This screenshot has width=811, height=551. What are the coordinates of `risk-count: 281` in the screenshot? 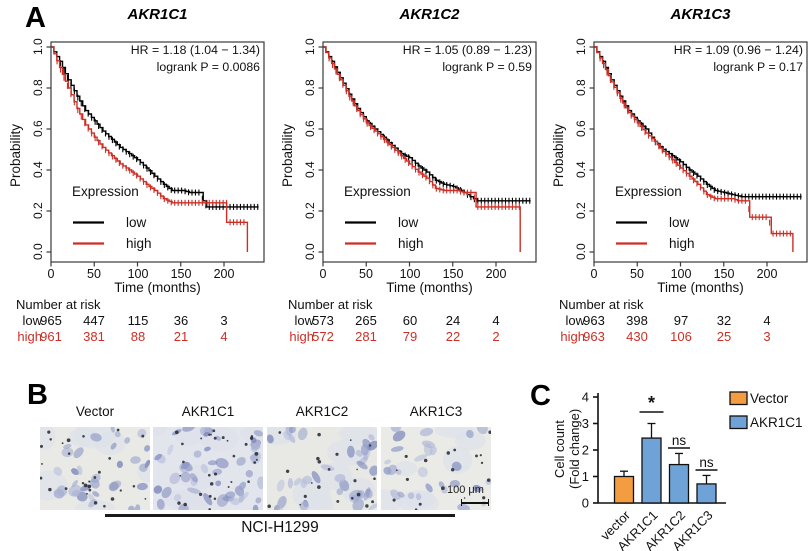 It's located at (366, 336).